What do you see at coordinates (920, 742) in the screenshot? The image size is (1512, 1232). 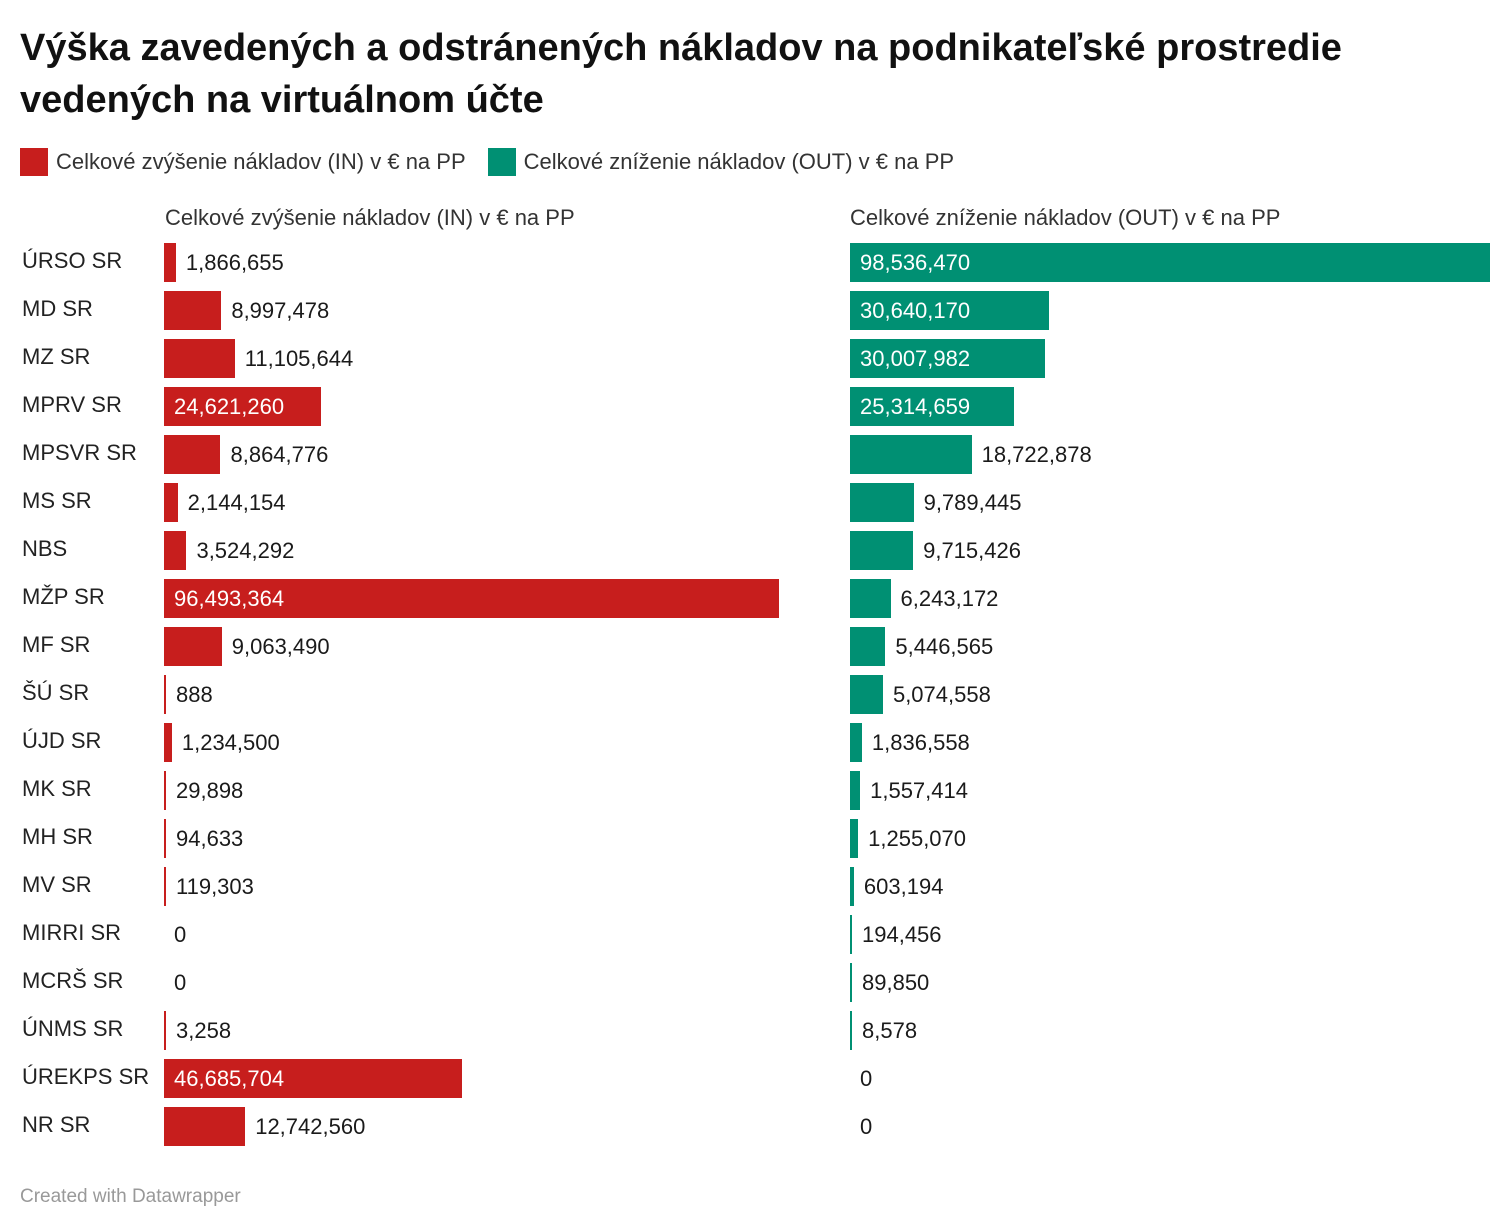 I see `value-label-out-ujd-sr: 1,836,558` at bounding box center [920, 742].